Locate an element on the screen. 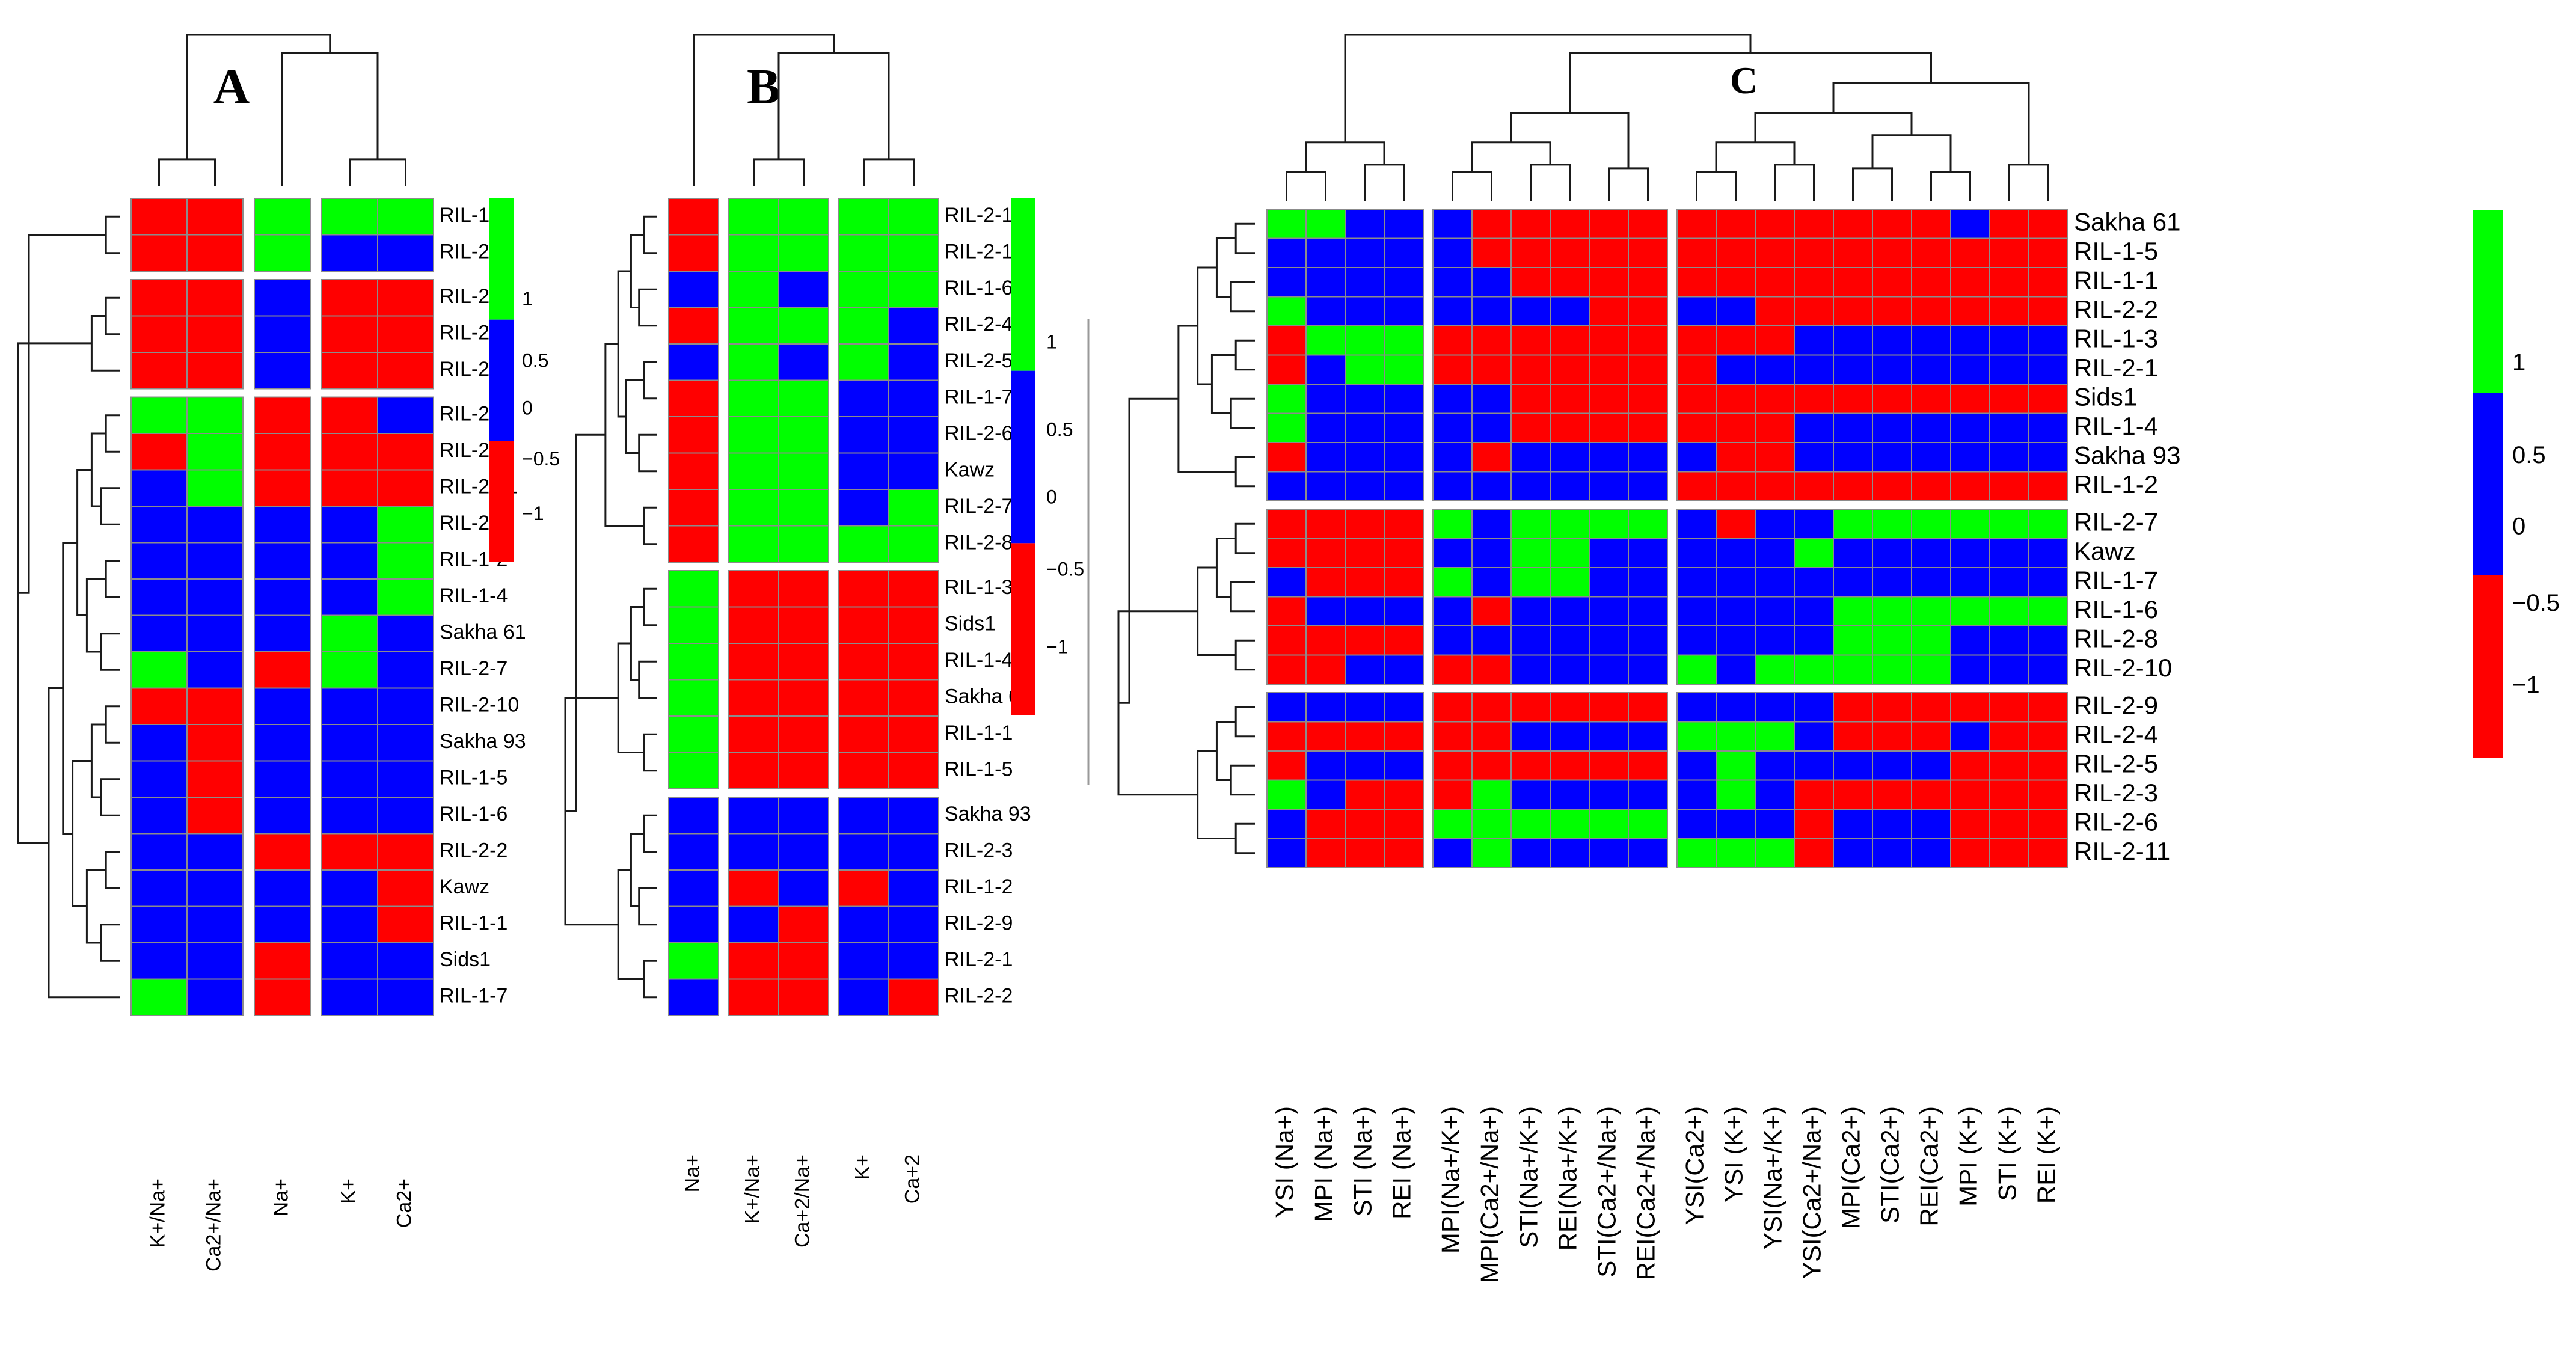 Image resolution: width=2576 pixels, height=1360 pixels. col-label-ysi-ca2: YSI(Ca2+) is located at coordinates (1695, 1165).